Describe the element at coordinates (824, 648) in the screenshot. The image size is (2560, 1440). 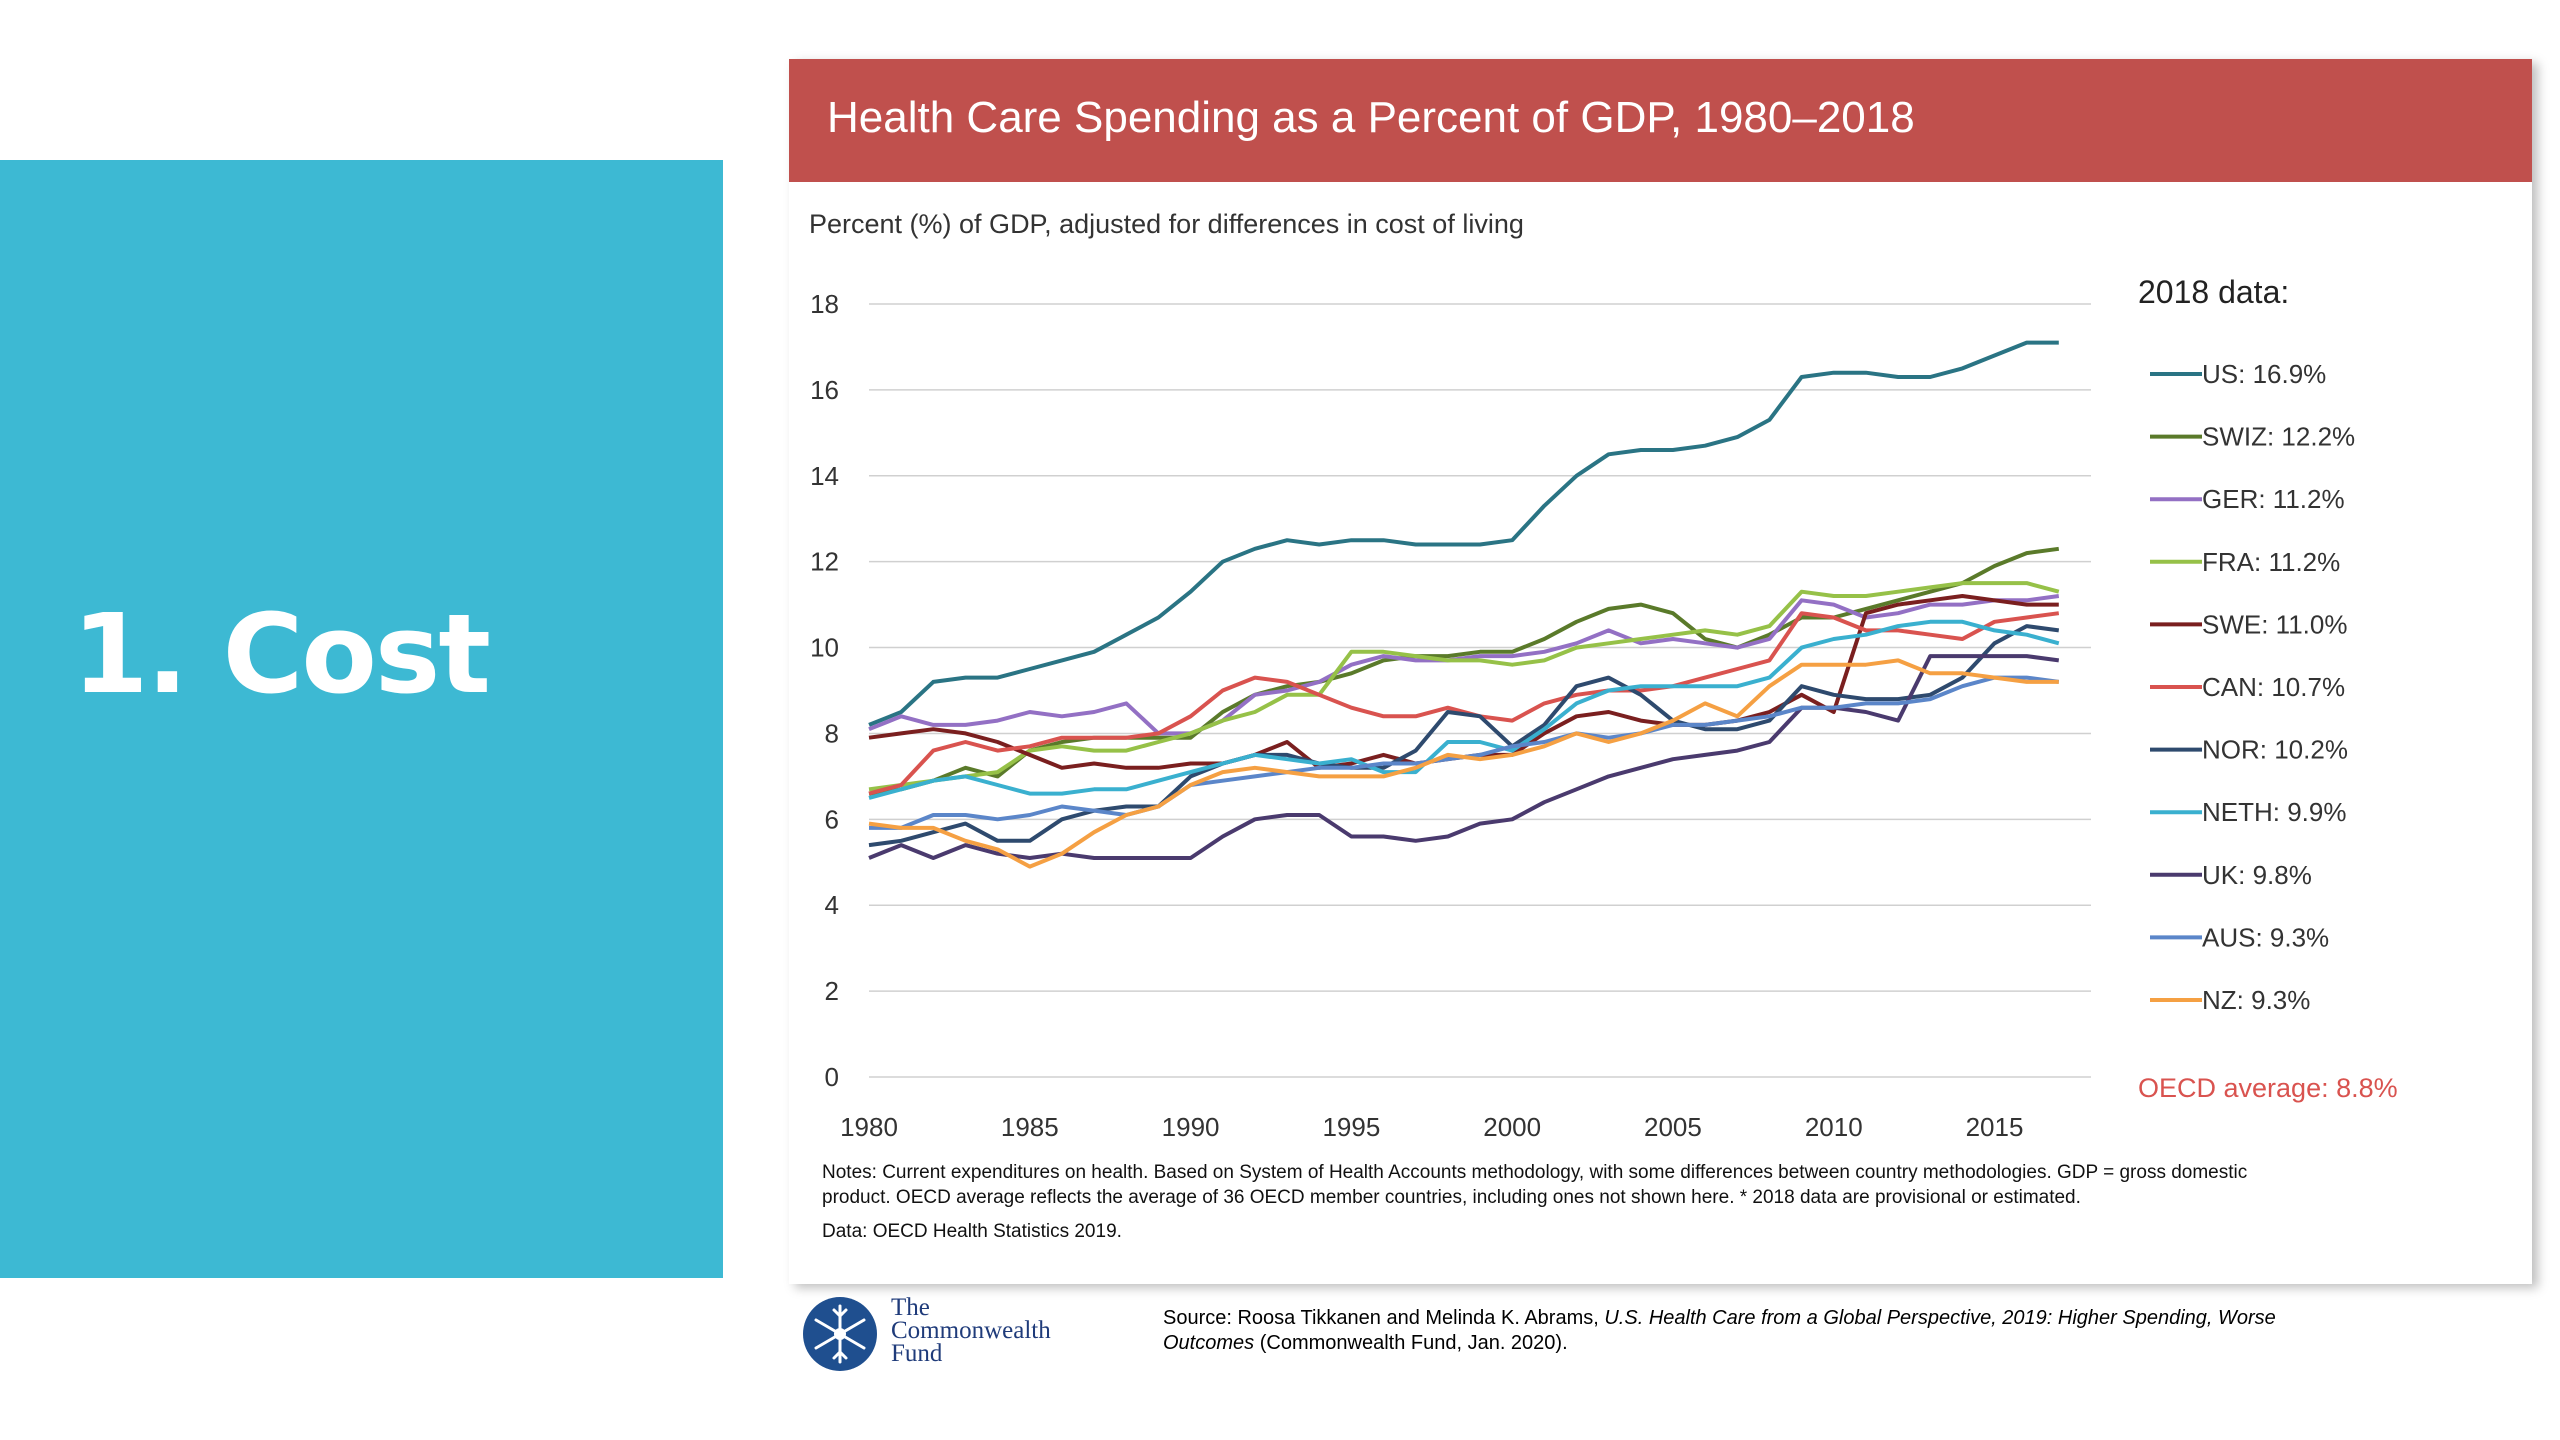
I see `y-tick-label: 10` at that location.